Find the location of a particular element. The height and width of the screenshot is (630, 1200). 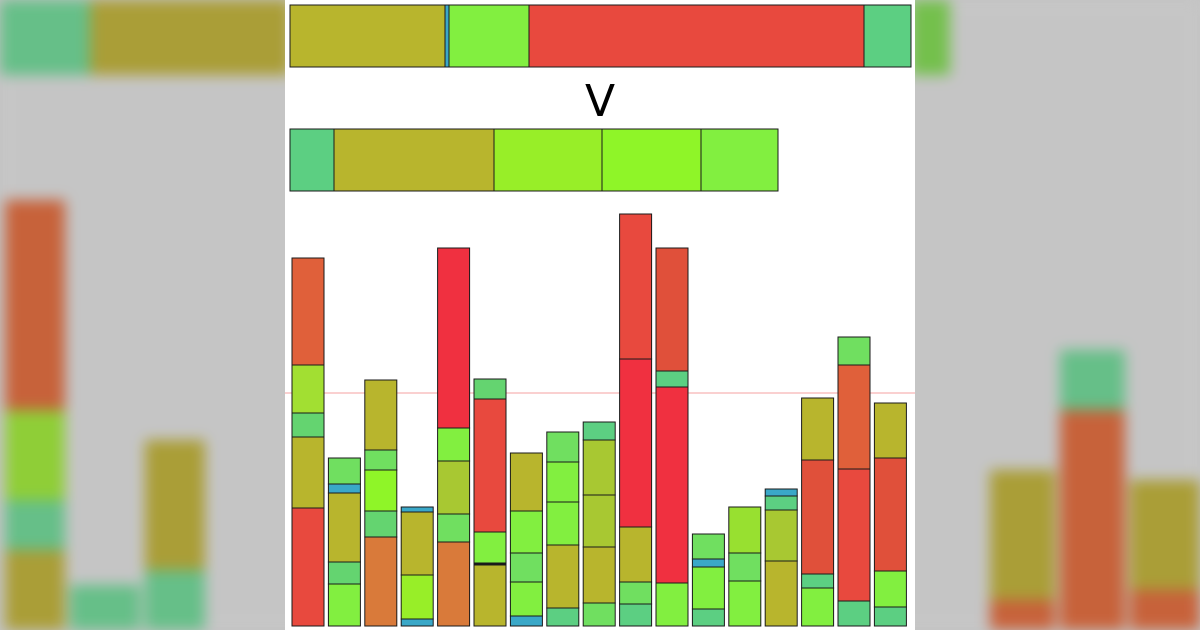

top-strip is located at coordinates (600, 36).